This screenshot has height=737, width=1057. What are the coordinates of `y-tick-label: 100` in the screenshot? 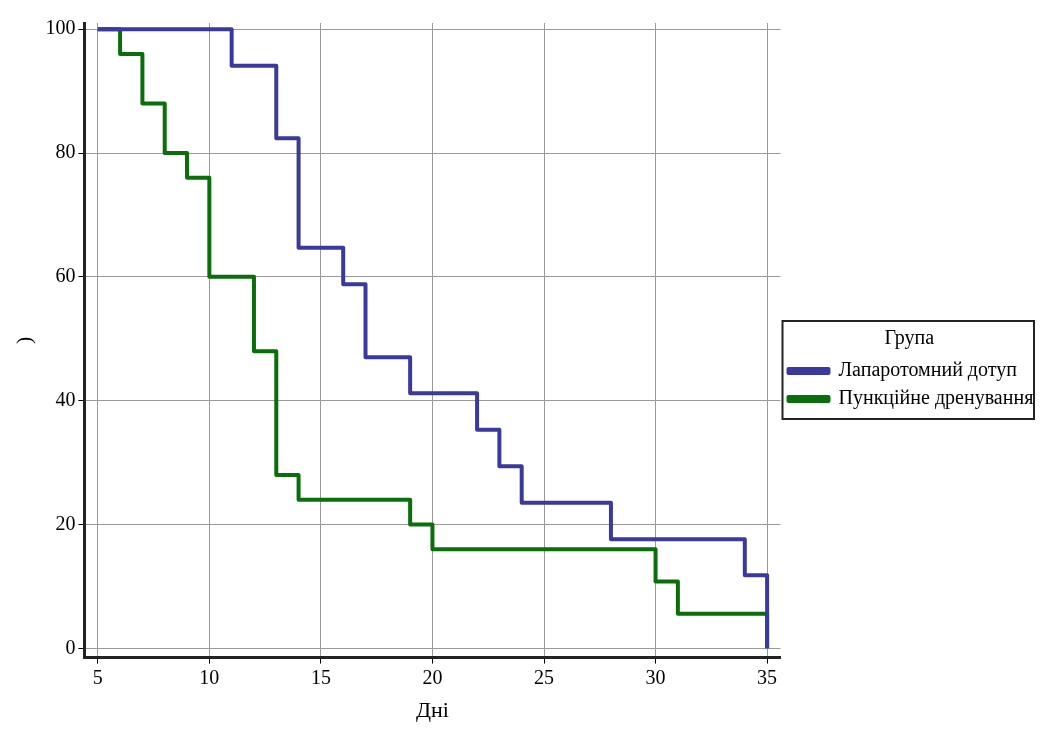 It's located at (60, 27).